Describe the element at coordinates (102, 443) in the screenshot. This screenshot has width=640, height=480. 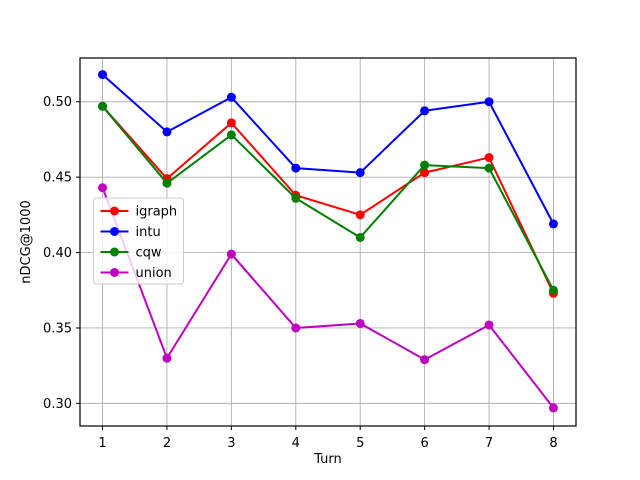
I see `x-tick-label: 1` at that location.